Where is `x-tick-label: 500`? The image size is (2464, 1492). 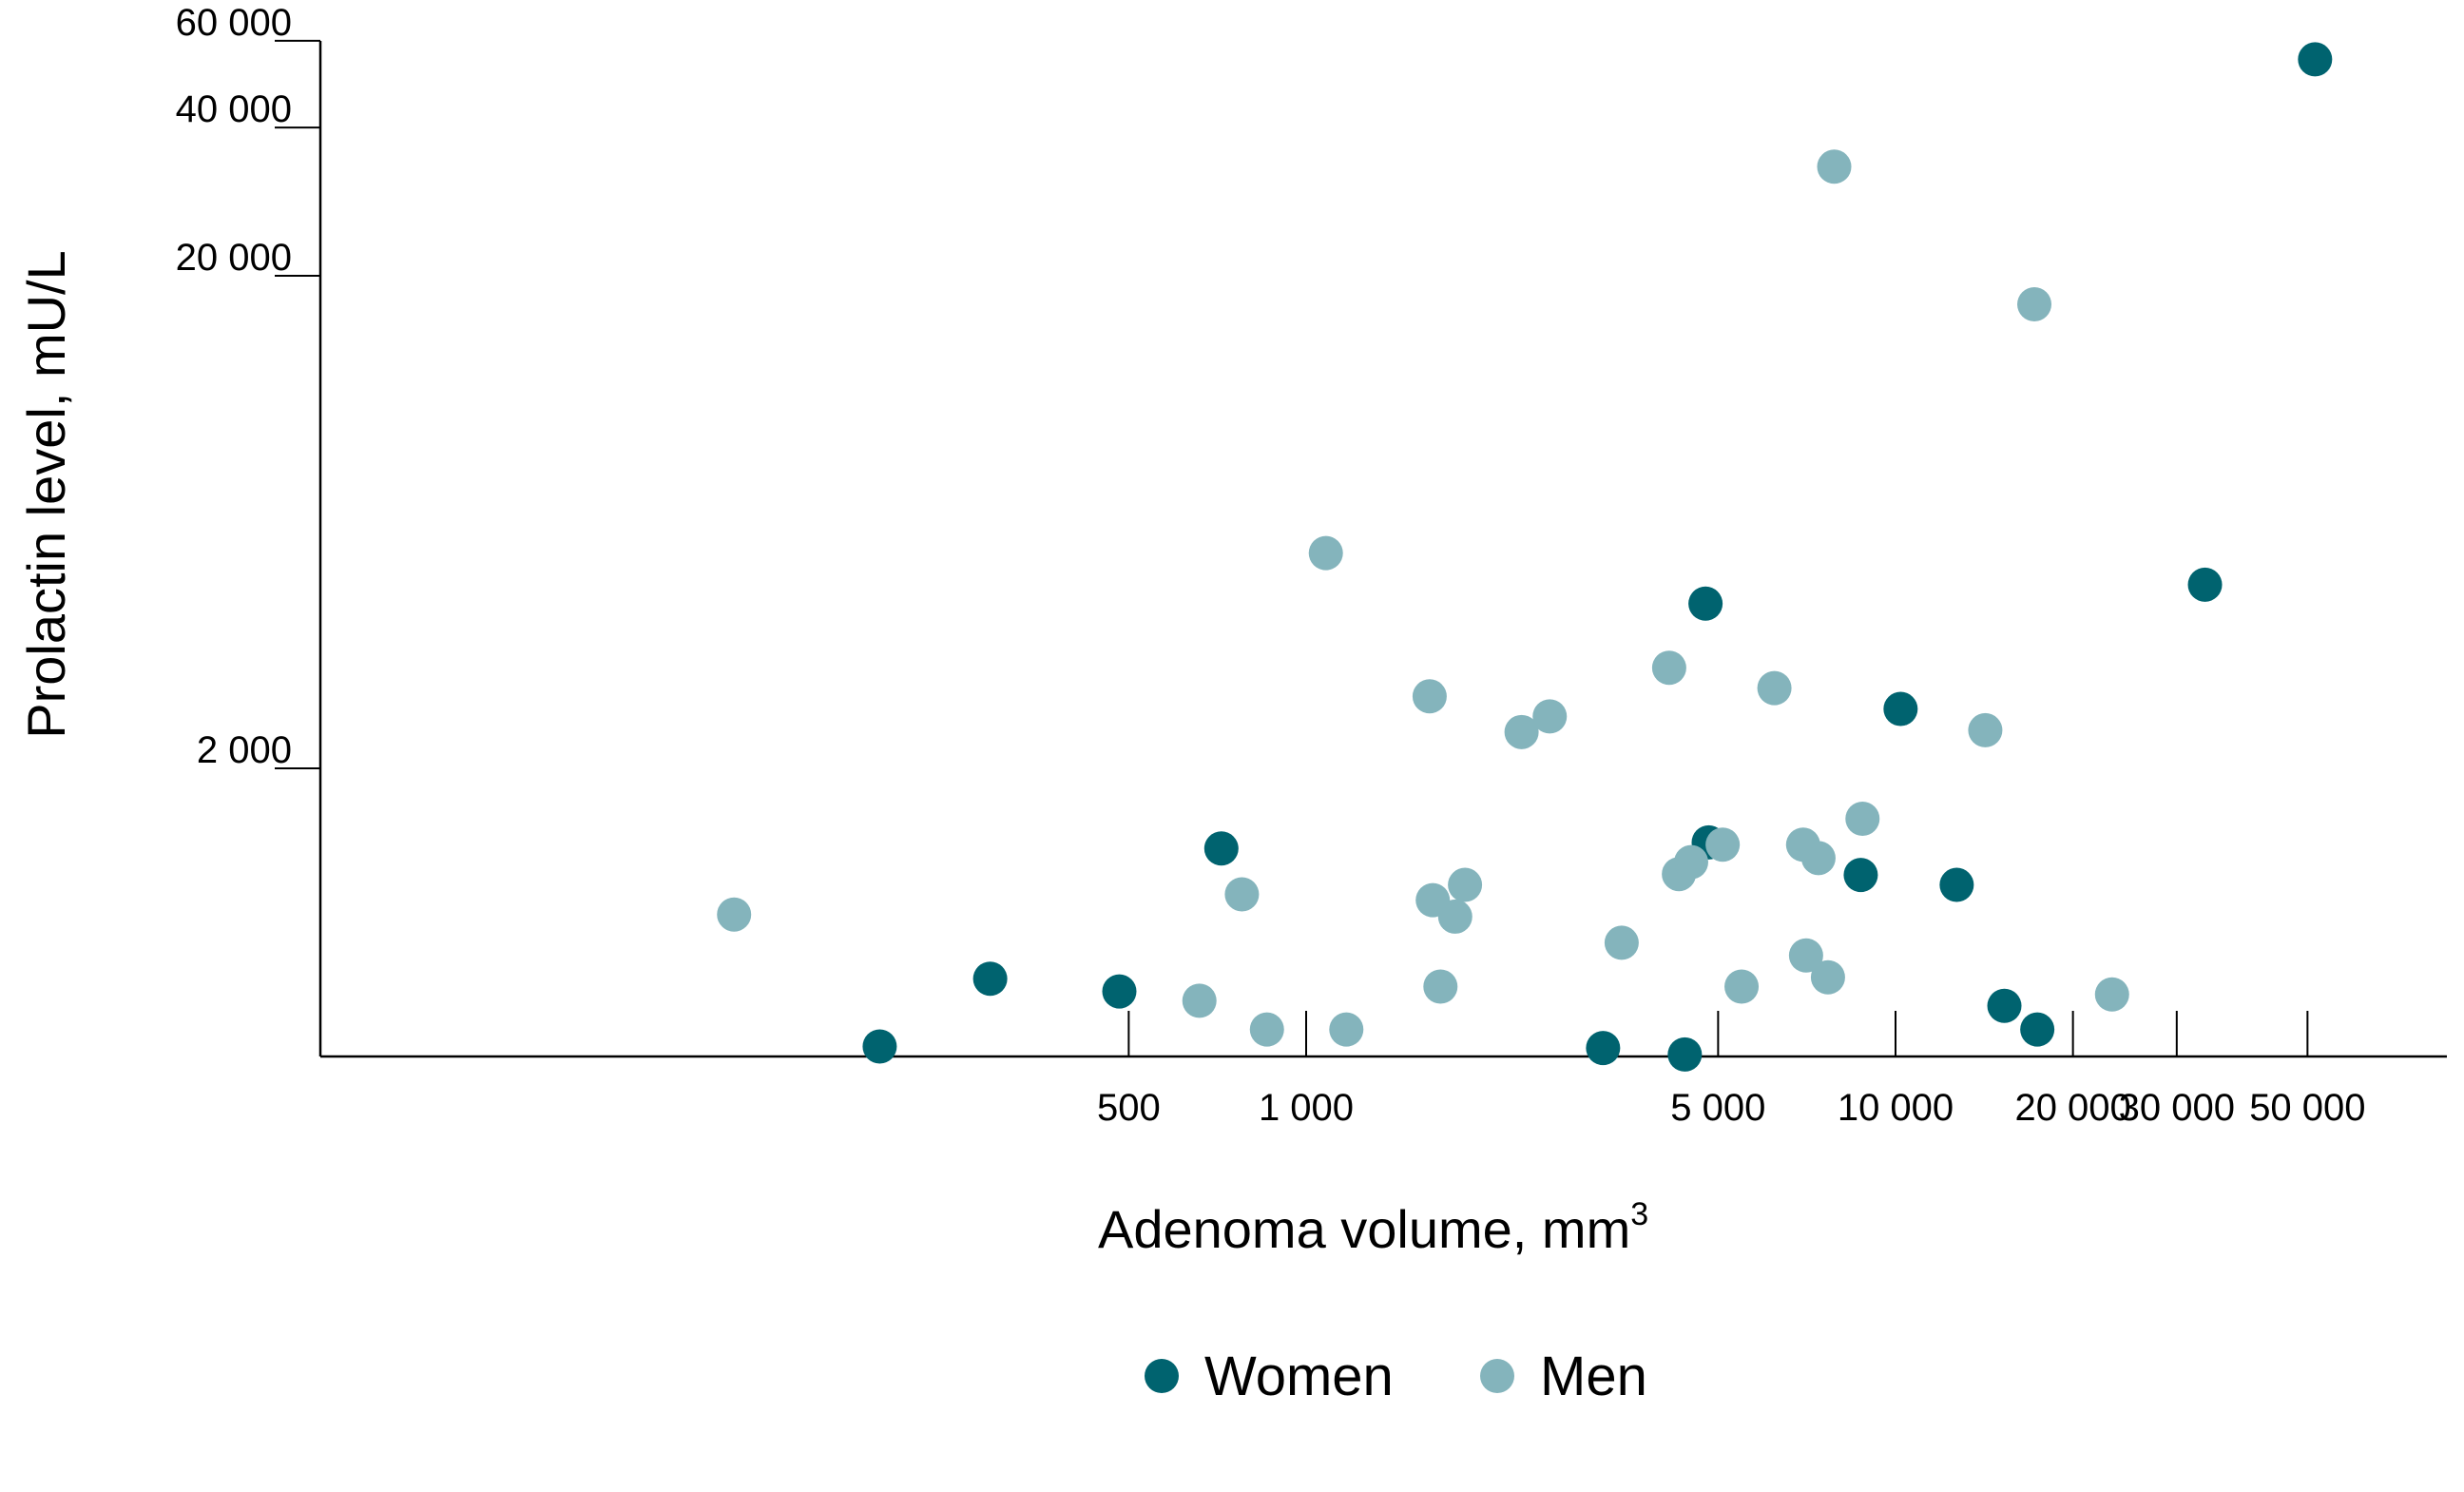
x-tick-label: 500 is located at coordinates (1129, 1108).